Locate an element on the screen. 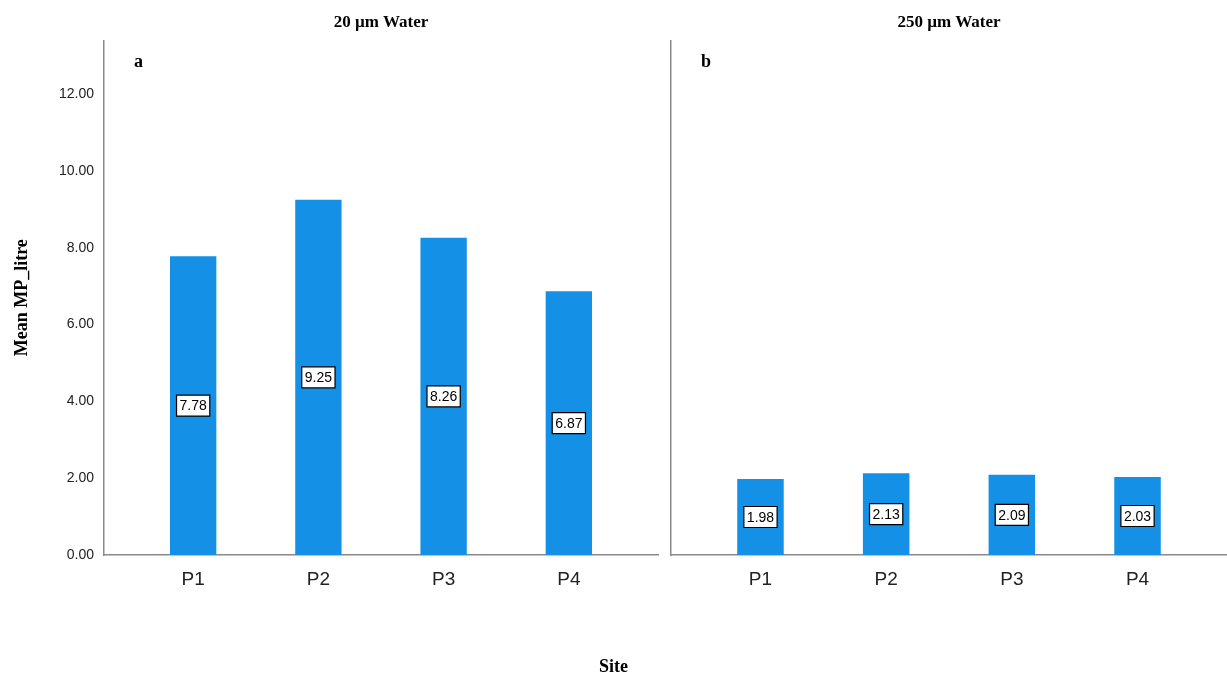 The image size is (1227, 679). annotation: b is located at coordinates (706, 61).